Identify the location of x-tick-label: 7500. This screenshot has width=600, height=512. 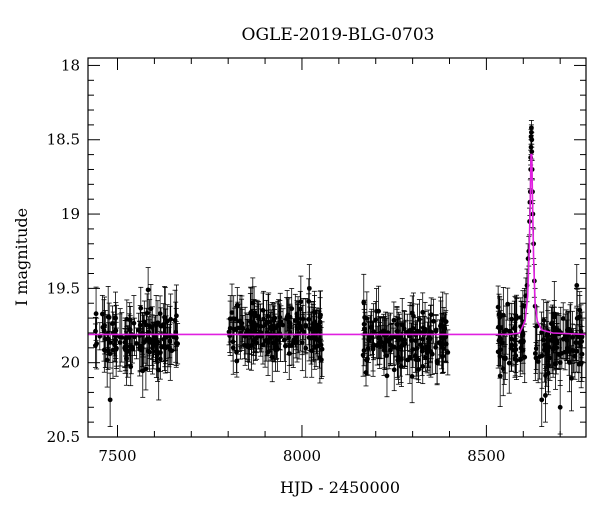
(117, 456).